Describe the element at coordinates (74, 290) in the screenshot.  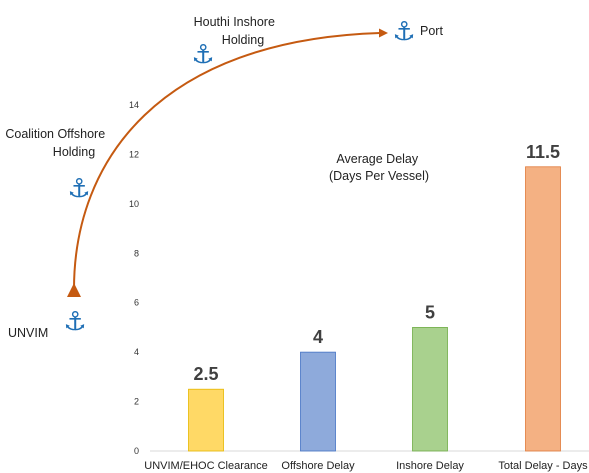
I see `triangle-marker-icon` at that location.